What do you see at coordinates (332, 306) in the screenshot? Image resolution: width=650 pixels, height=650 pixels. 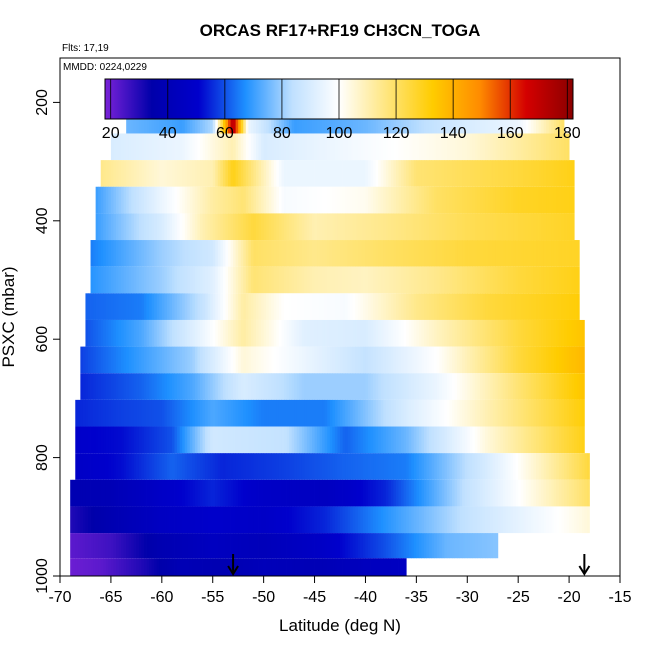 I see `heatmap-band` at bounding box center [332, 306].